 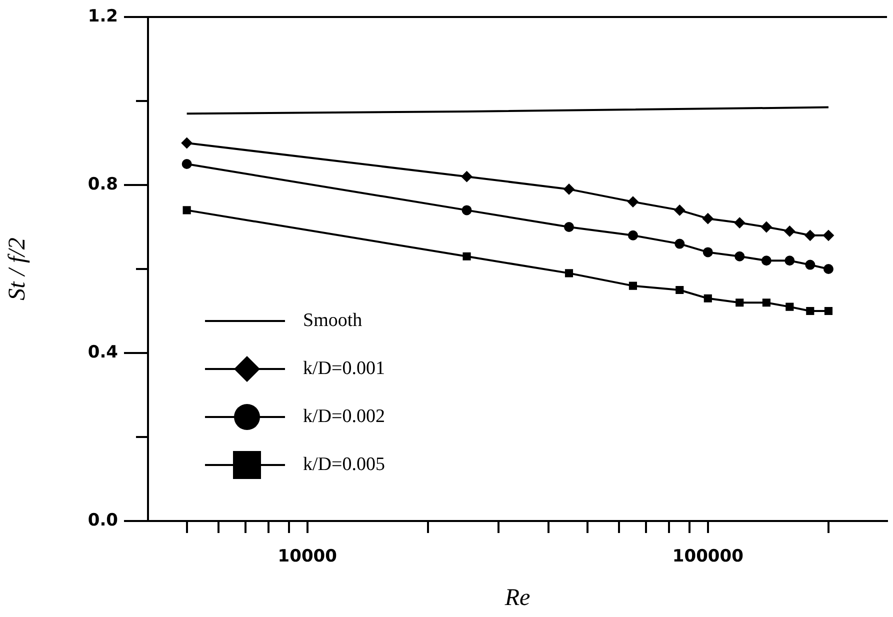 I want to click on legend-label: k/D=0.002, so click(x=344, y=416).